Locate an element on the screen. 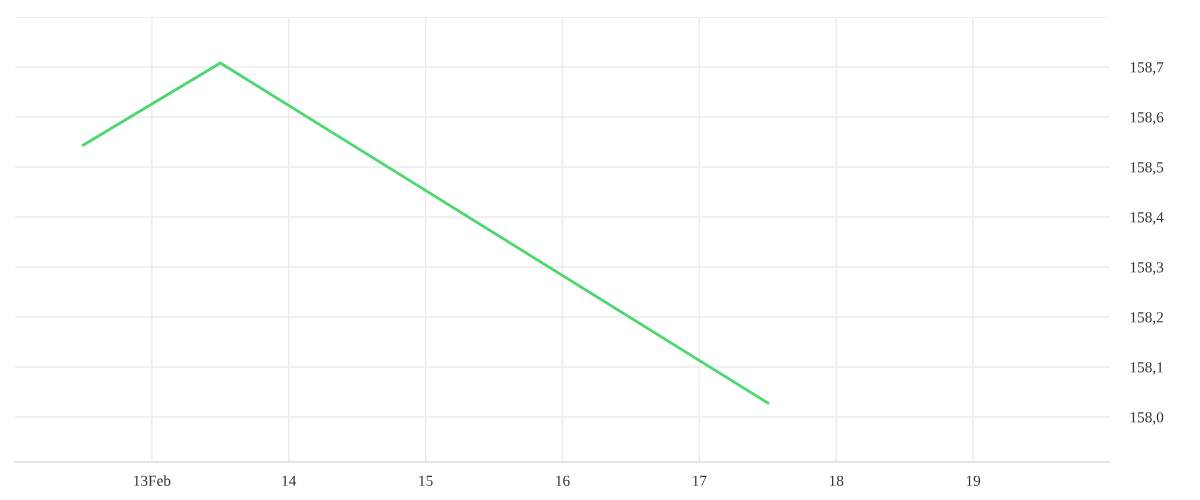 The image size is (1200, 500). x-tick-label: 14 is located at coordinates (289, 480).